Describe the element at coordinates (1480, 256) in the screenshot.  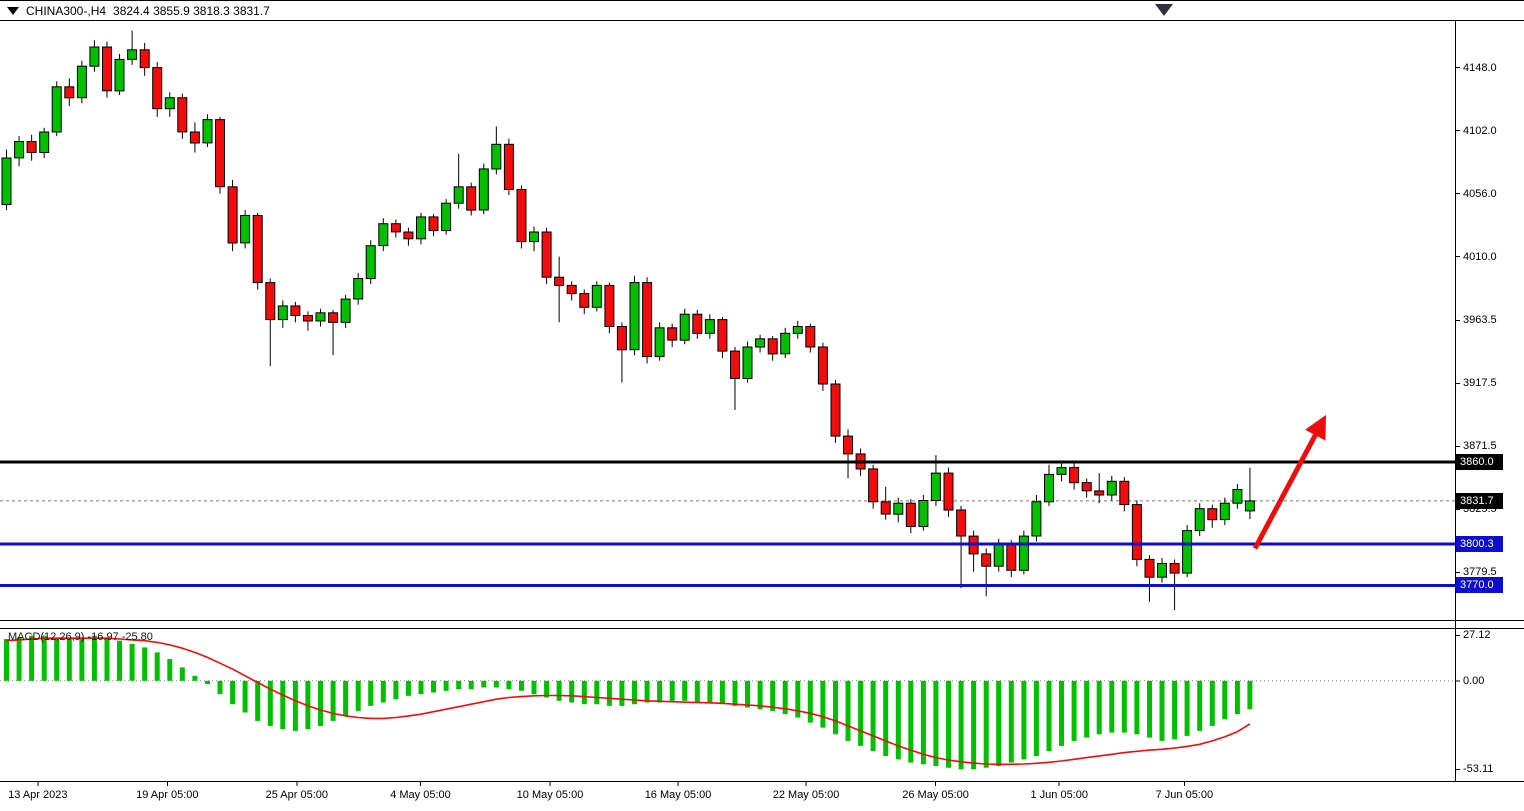
I see `price-tick-label: 4010.0` at that location.